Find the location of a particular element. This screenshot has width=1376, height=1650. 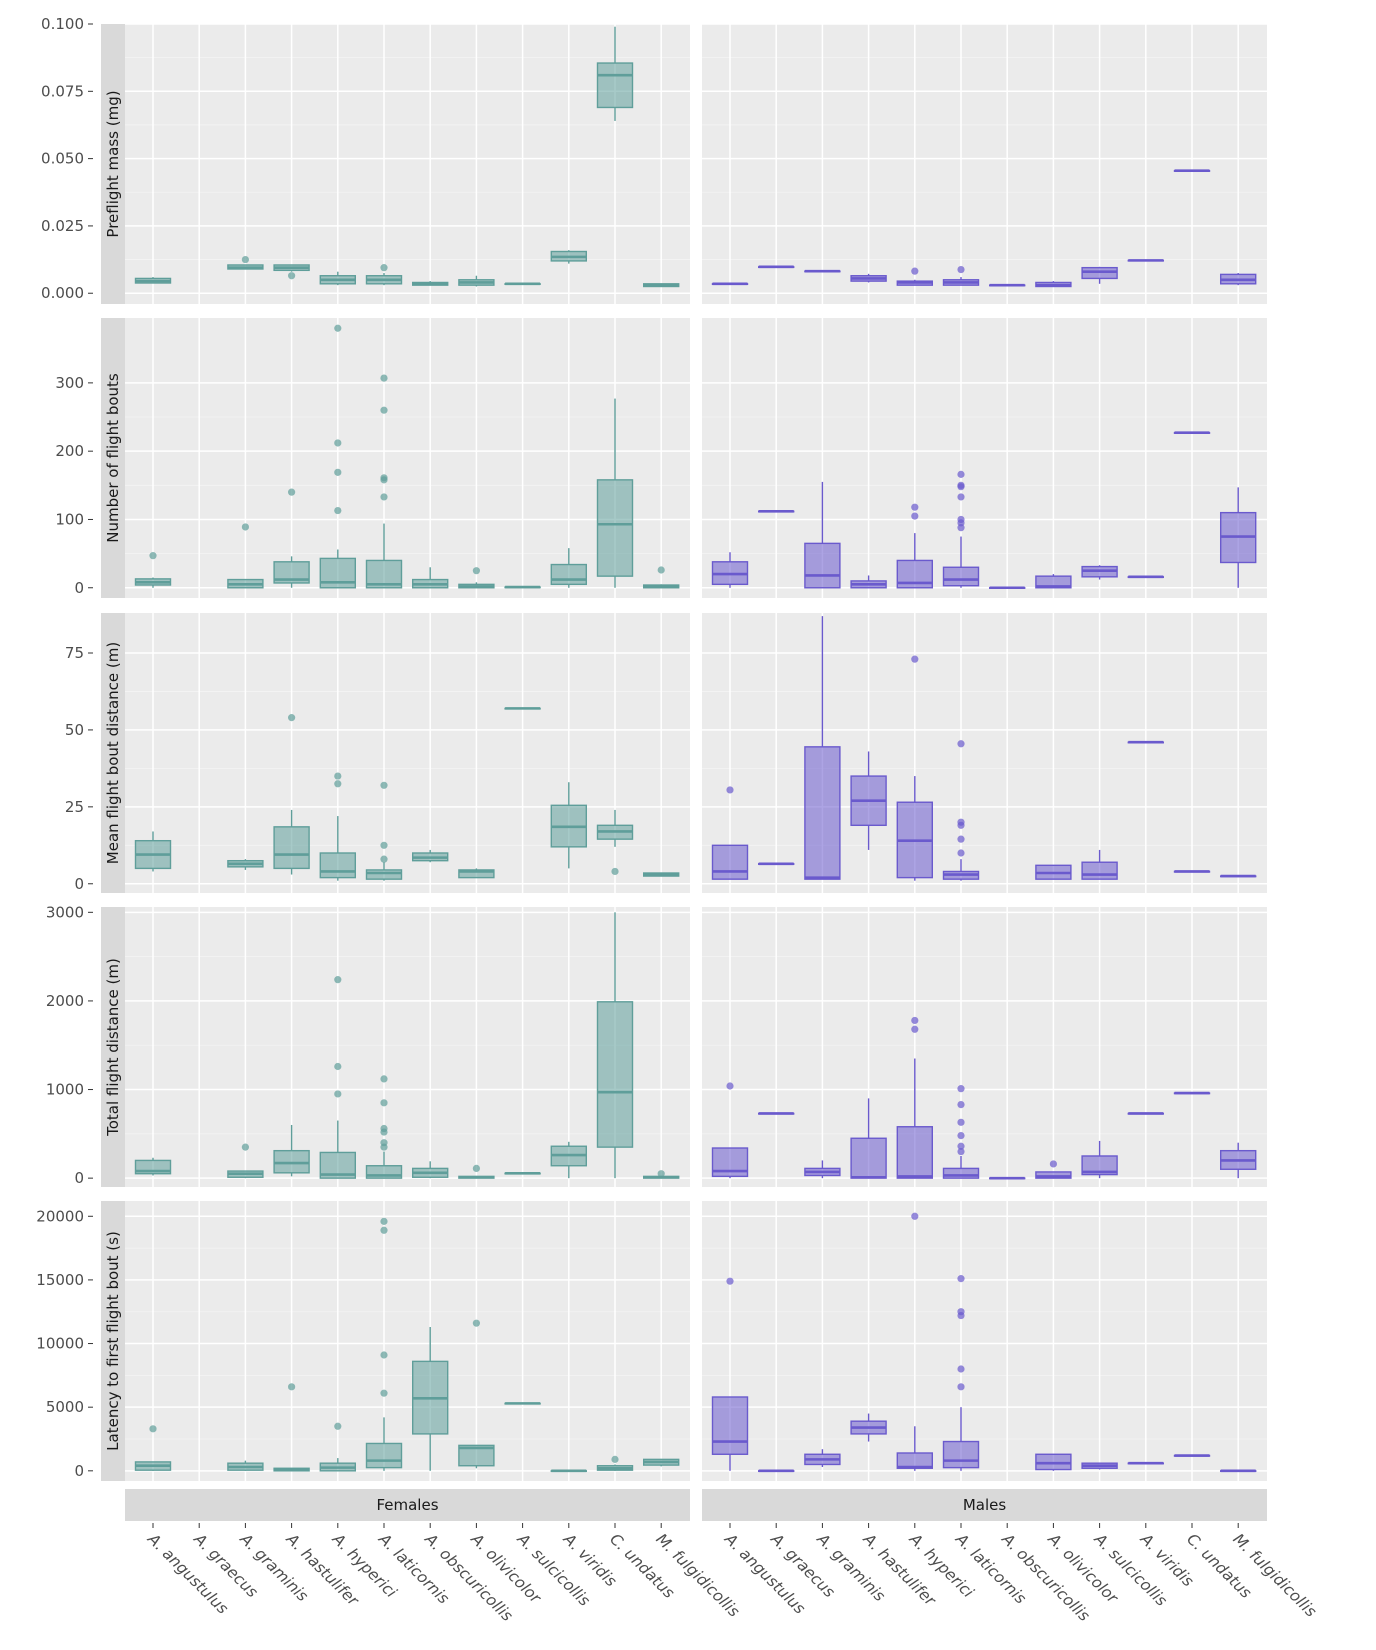

y-tick-label: 200 is located at coordinates (69, 451).